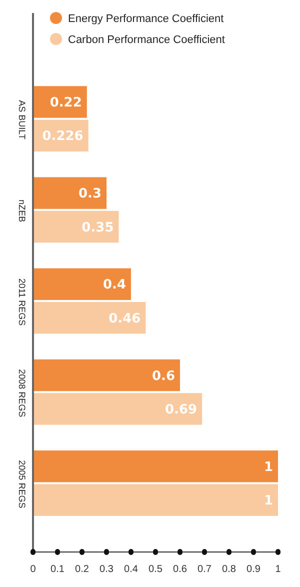  I want to click on x-tick-label: 0.1, so click(57, 569).